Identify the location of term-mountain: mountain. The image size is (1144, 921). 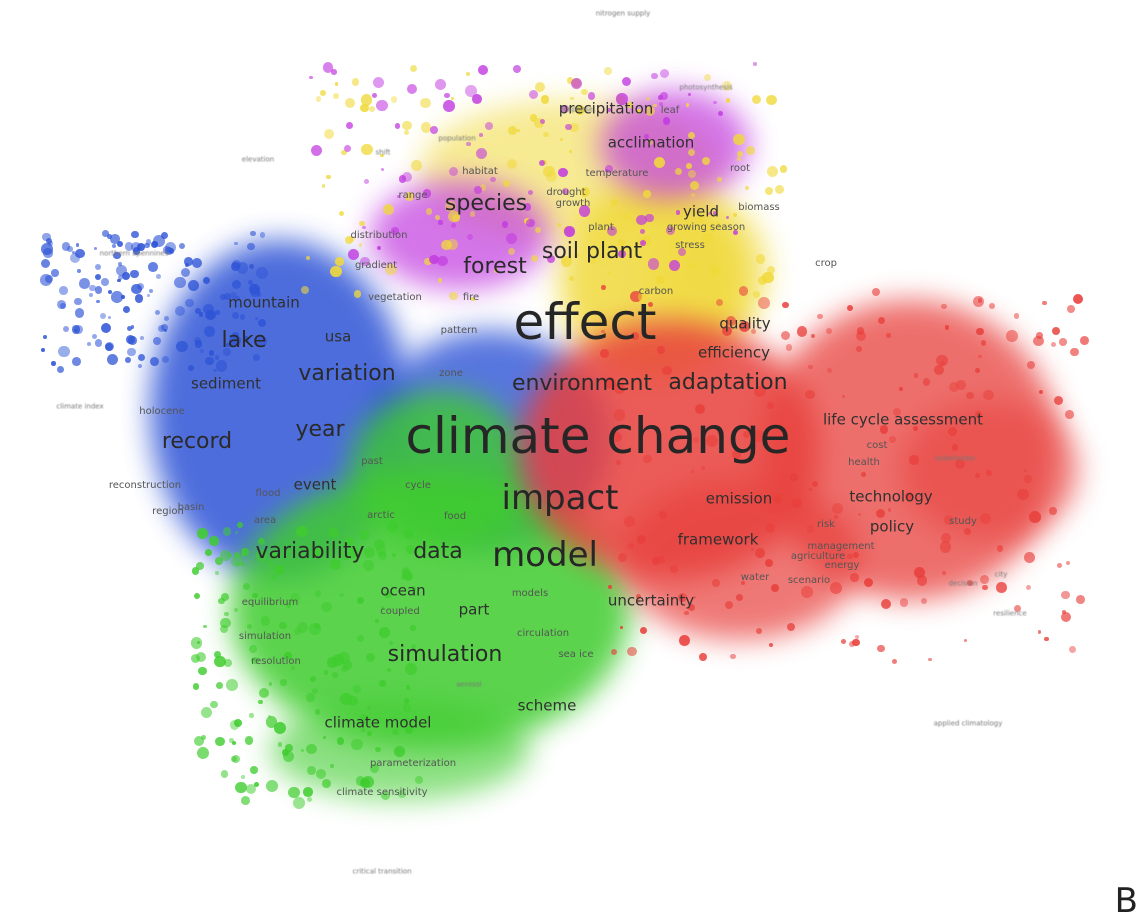
(264, 302).